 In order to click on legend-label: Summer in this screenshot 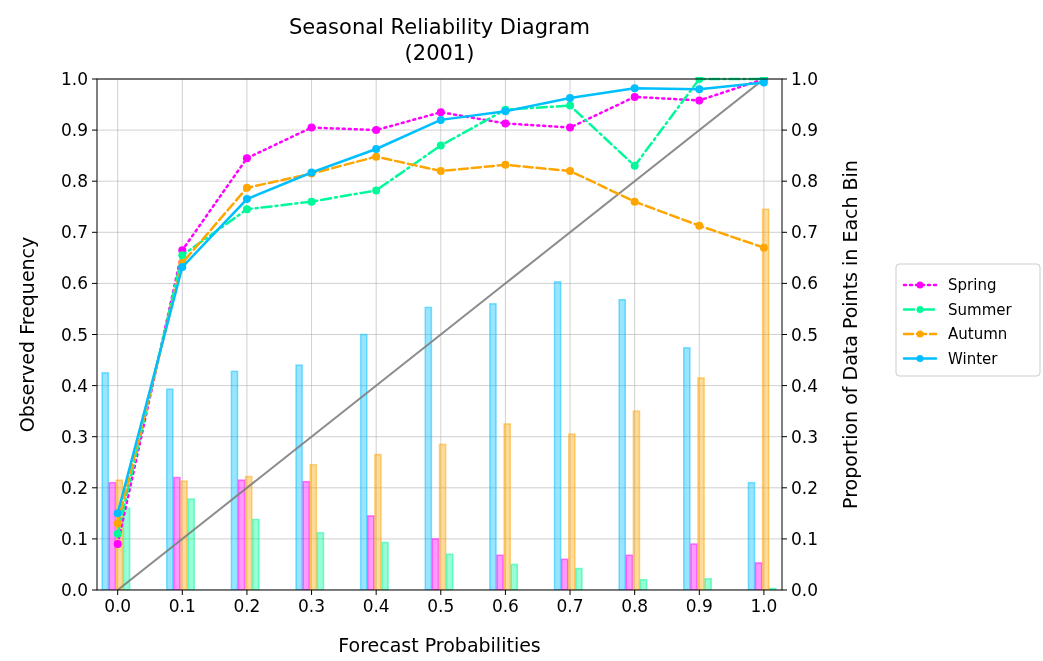, I will do `click(980, 309)`.